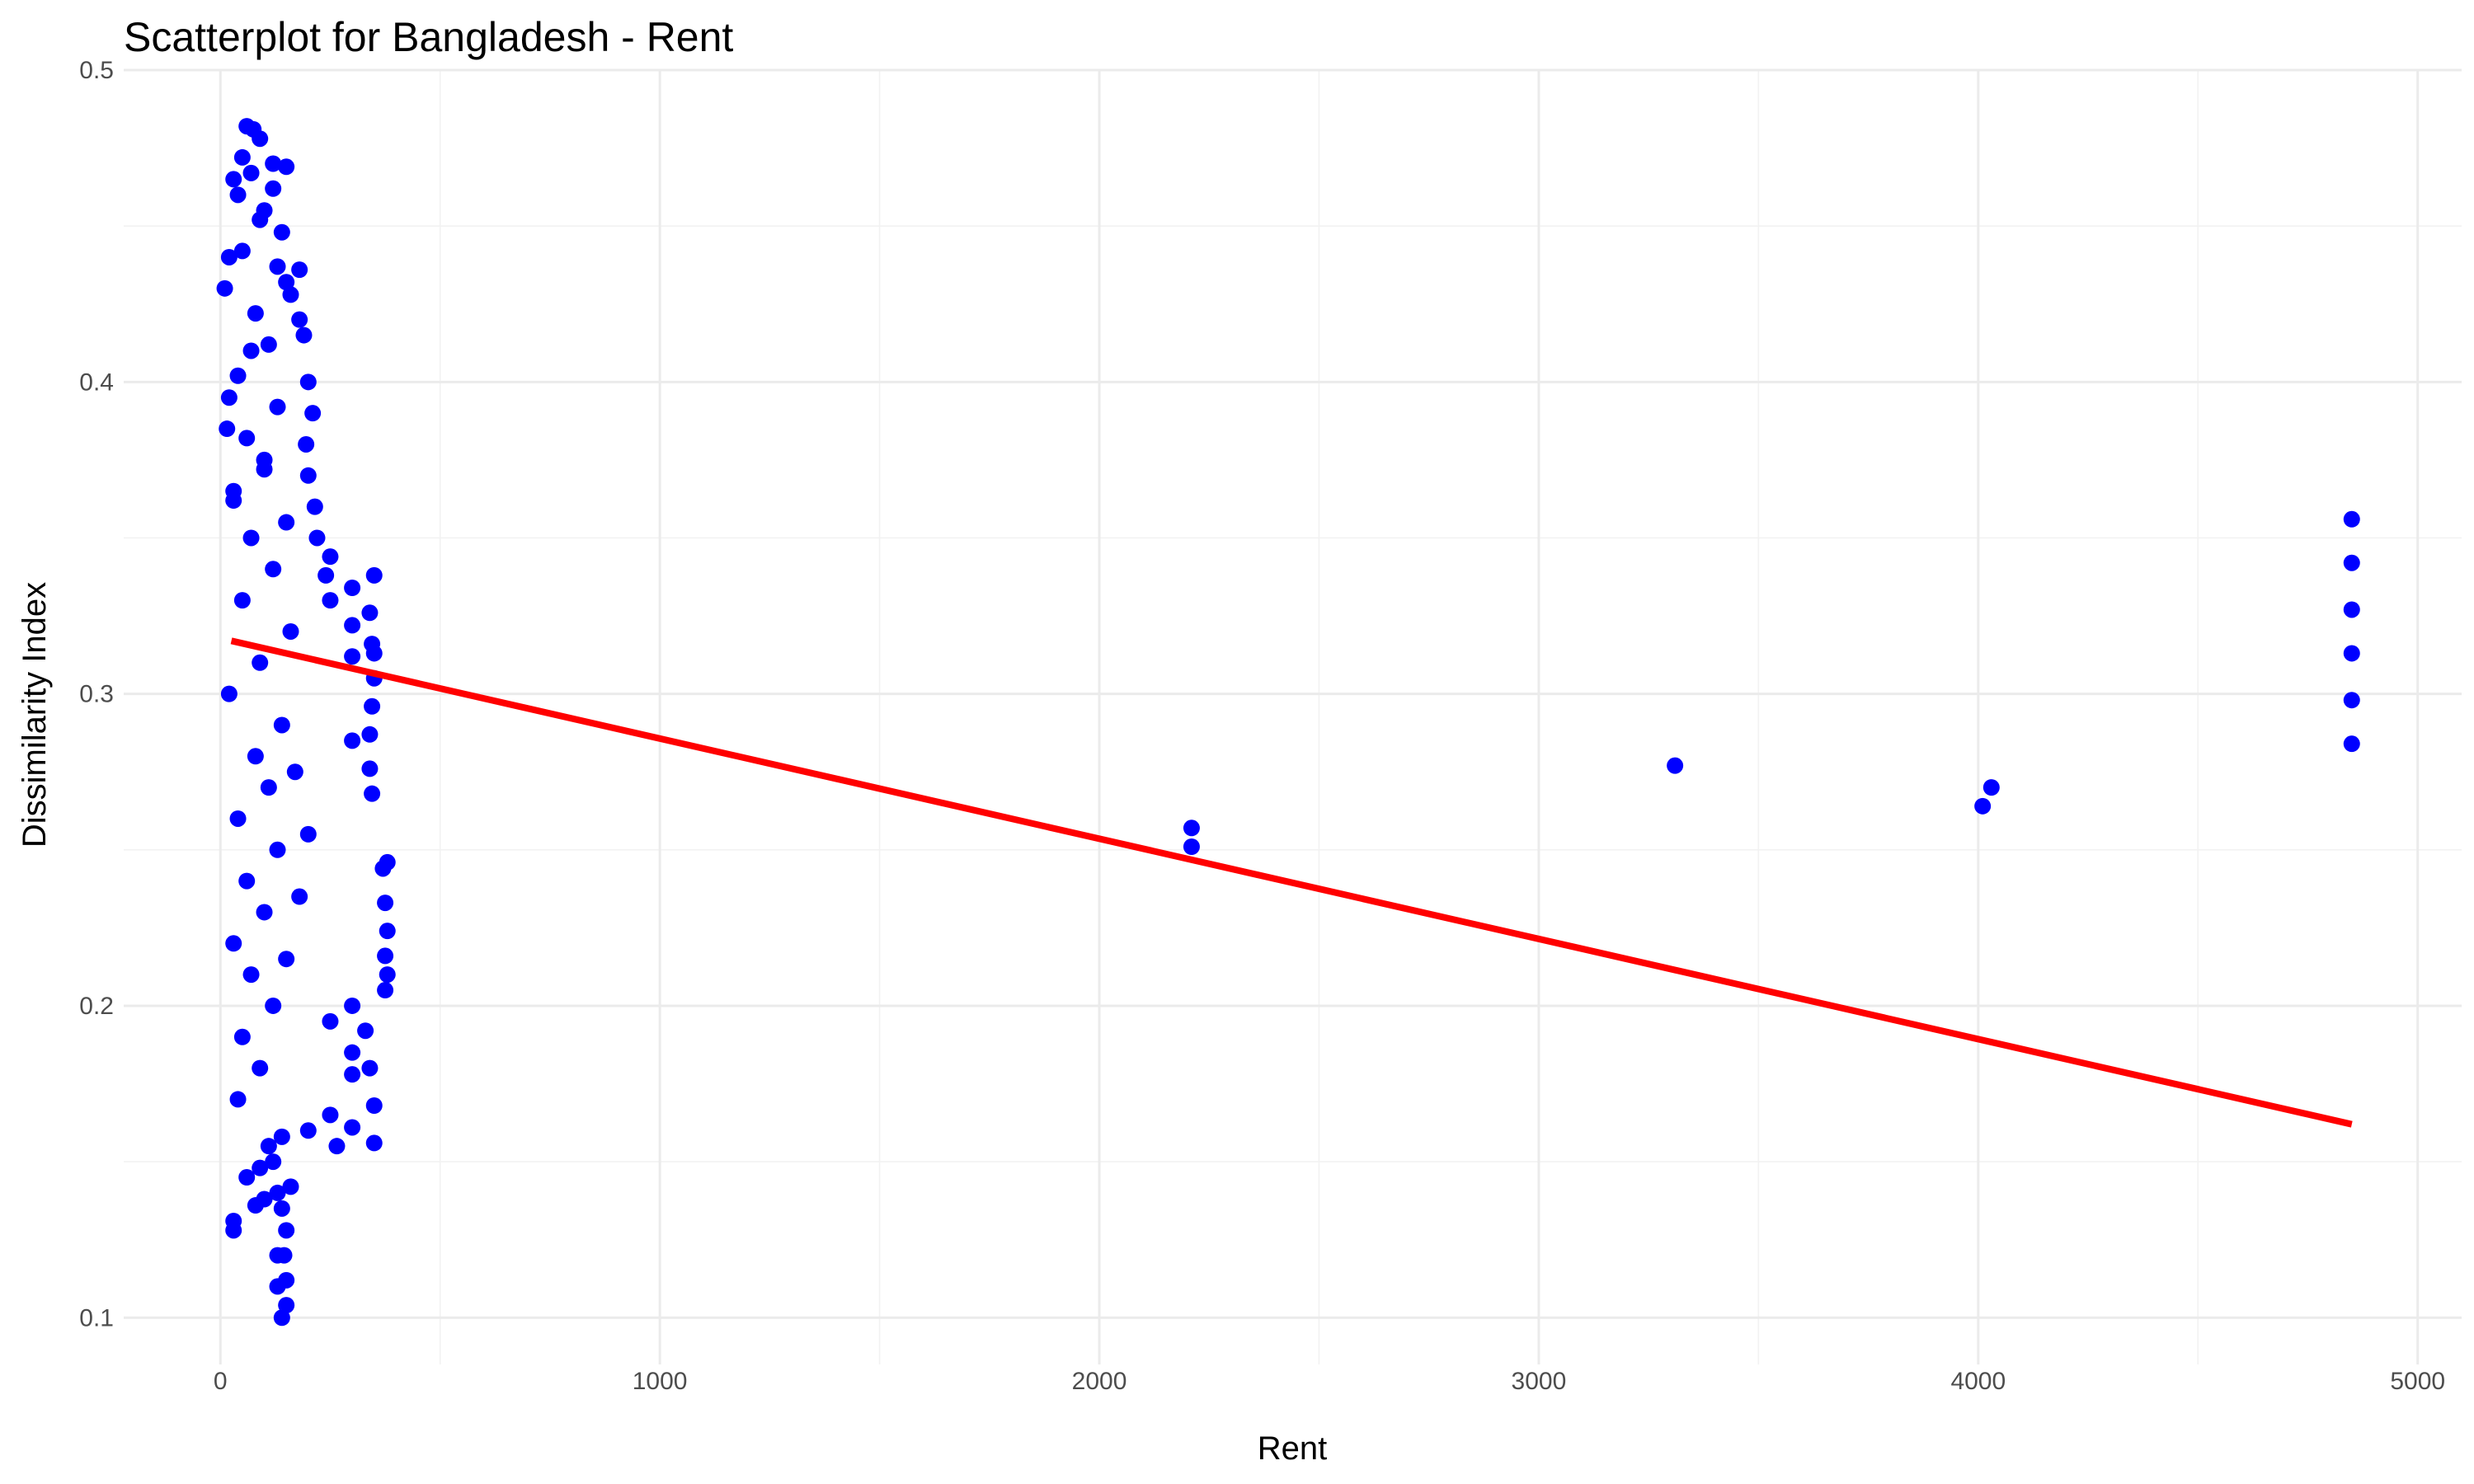  What do you see at coordinates (1978, 1381) in the screenshot?
I see `x-tick-label: 4000` at bounding box center [1978, 1381].